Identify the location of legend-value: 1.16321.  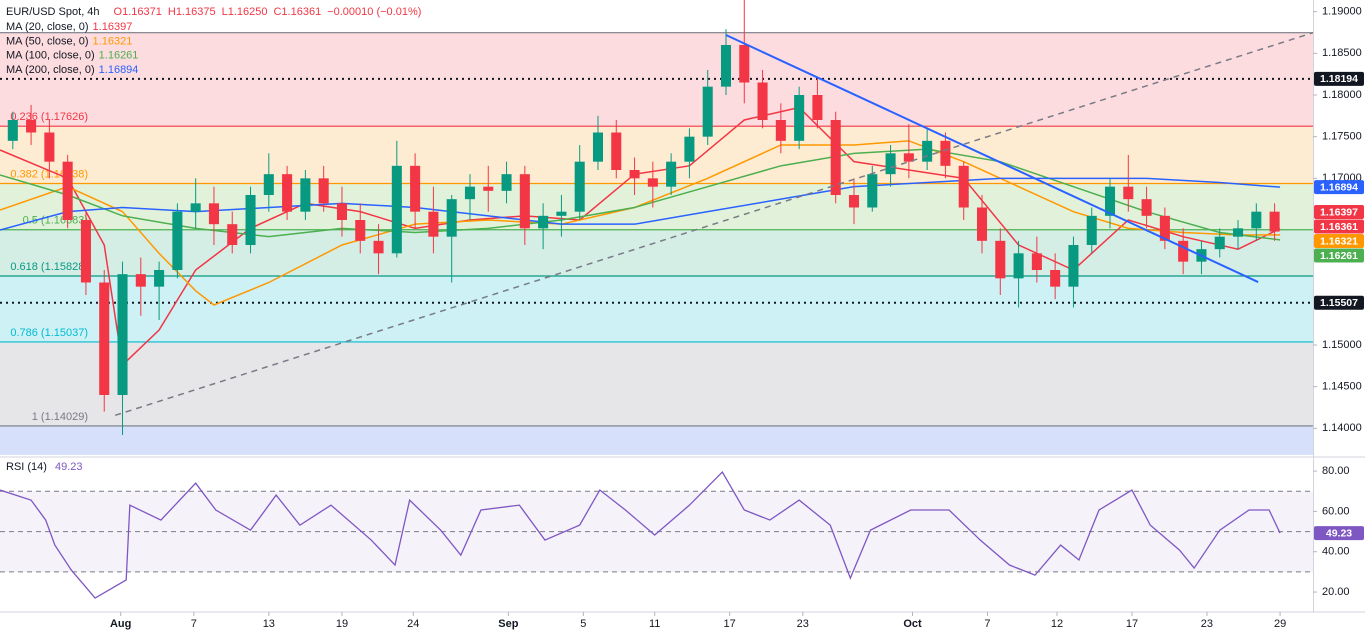
(113, 41).